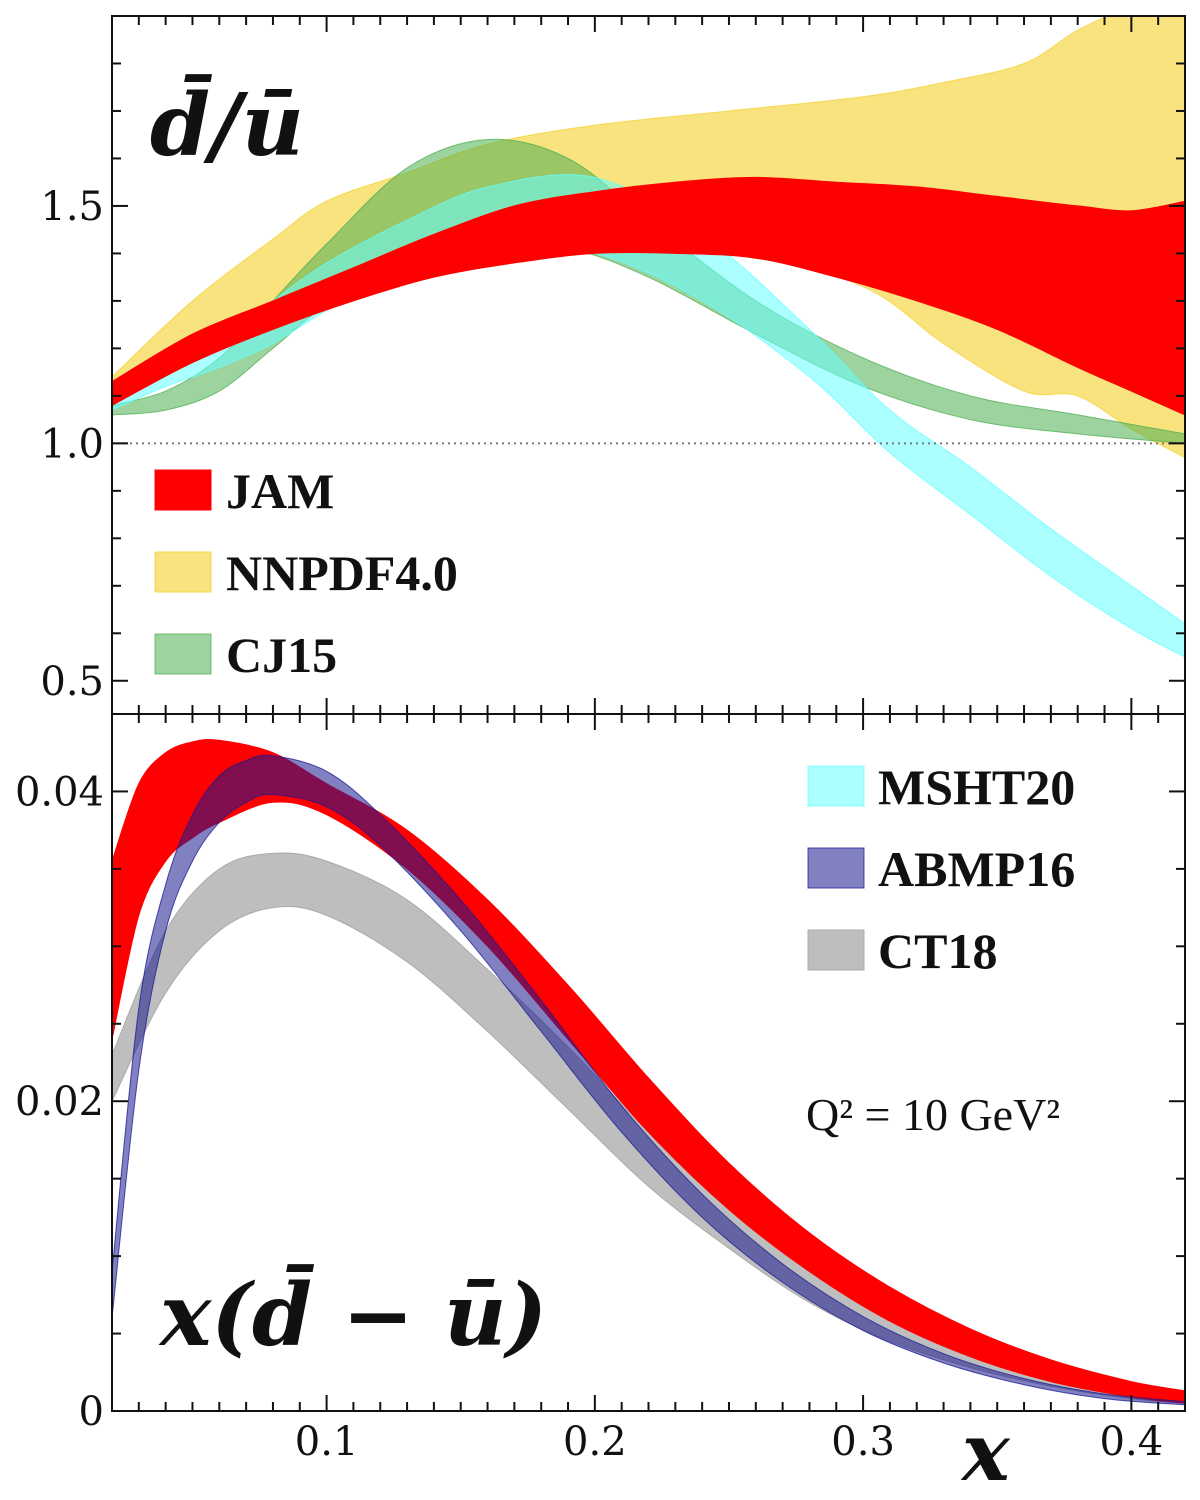 This screenshot has height=1500, width=1200. What do you see at coordinates (91, 1412) in the screenshot?
I see `bottom-y-tick-label: 0` at bounding box center [91, 1412].